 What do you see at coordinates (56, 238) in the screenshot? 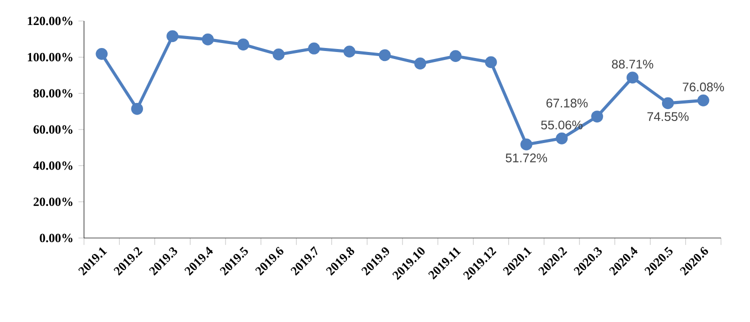
I see `y-tick-label: 0.00%` at bounding box center [56, 238].